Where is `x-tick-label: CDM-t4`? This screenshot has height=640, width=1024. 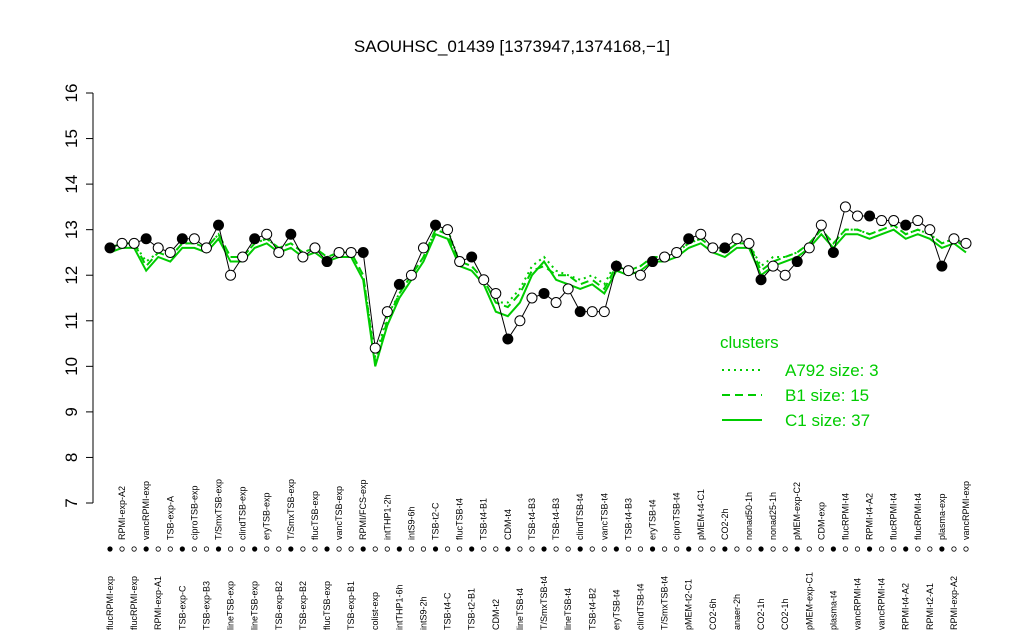
x-tick-label: CDM-t4 is located at coordinates (508, 524).